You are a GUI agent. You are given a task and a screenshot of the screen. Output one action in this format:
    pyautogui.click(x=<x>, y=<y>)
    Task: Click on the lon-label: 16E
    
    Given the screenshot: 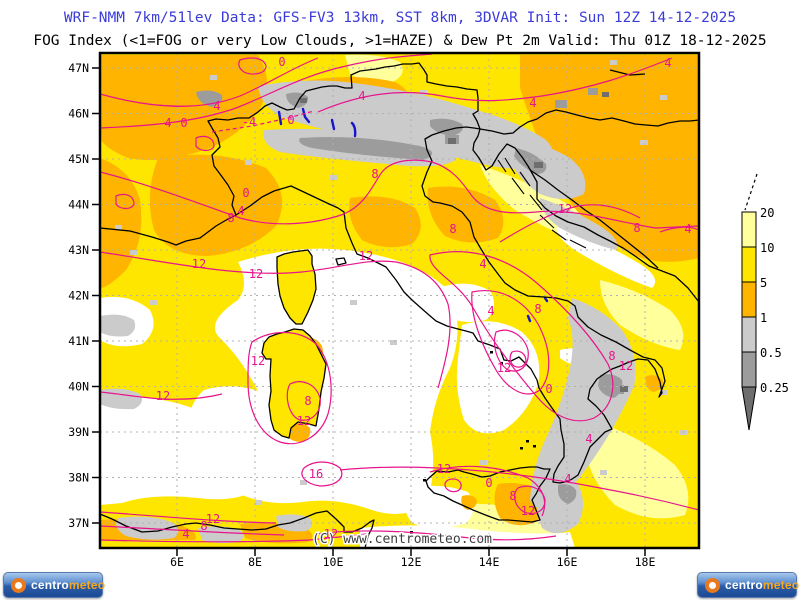 What is the action you would take?
    pyautogui.click(x=567, y=562)
    